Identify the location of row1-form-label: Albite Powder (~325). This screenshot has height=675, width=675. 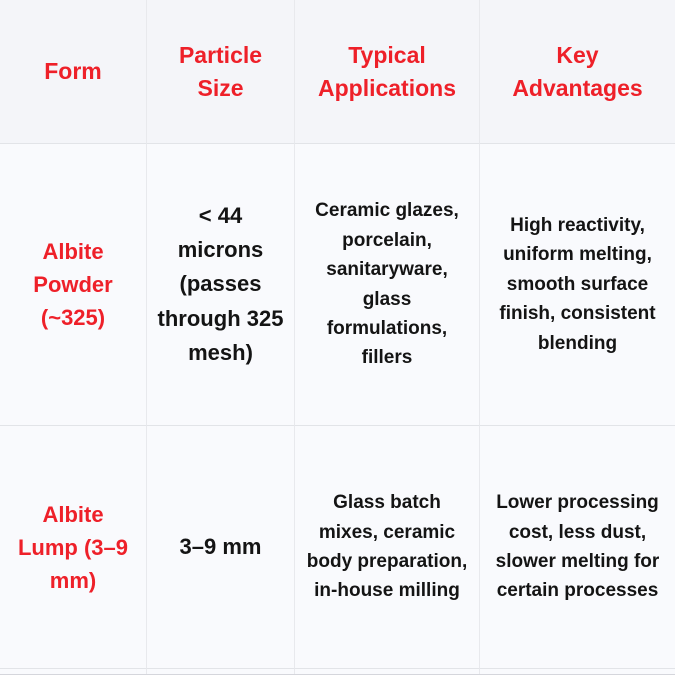
(73, 284).